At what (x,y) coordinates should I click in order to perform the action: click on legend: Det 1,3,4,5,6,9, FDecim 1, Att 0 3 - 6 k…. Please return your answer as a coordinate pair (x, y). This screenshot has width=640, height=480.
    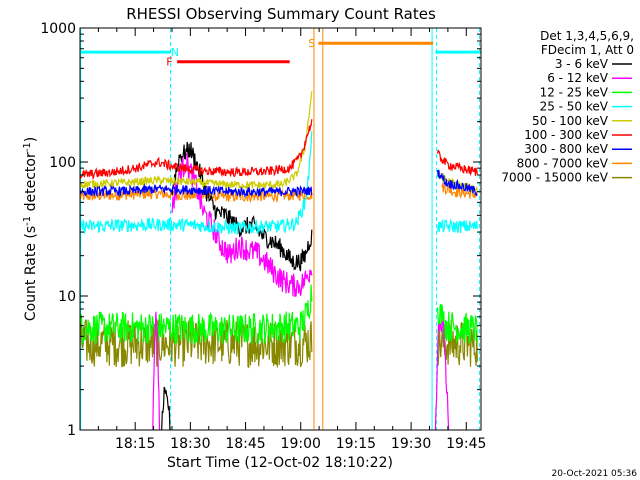
    Looking at the image, I should click on (567, 107).